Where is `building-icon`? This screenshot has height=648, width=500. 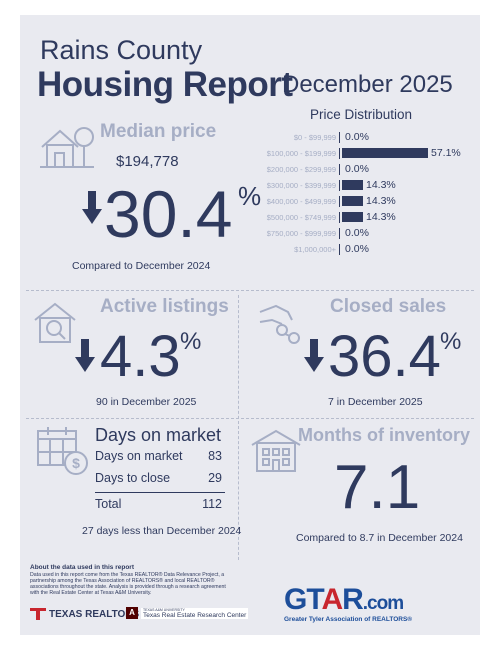 building-icon is located at coordinates (276, 450).